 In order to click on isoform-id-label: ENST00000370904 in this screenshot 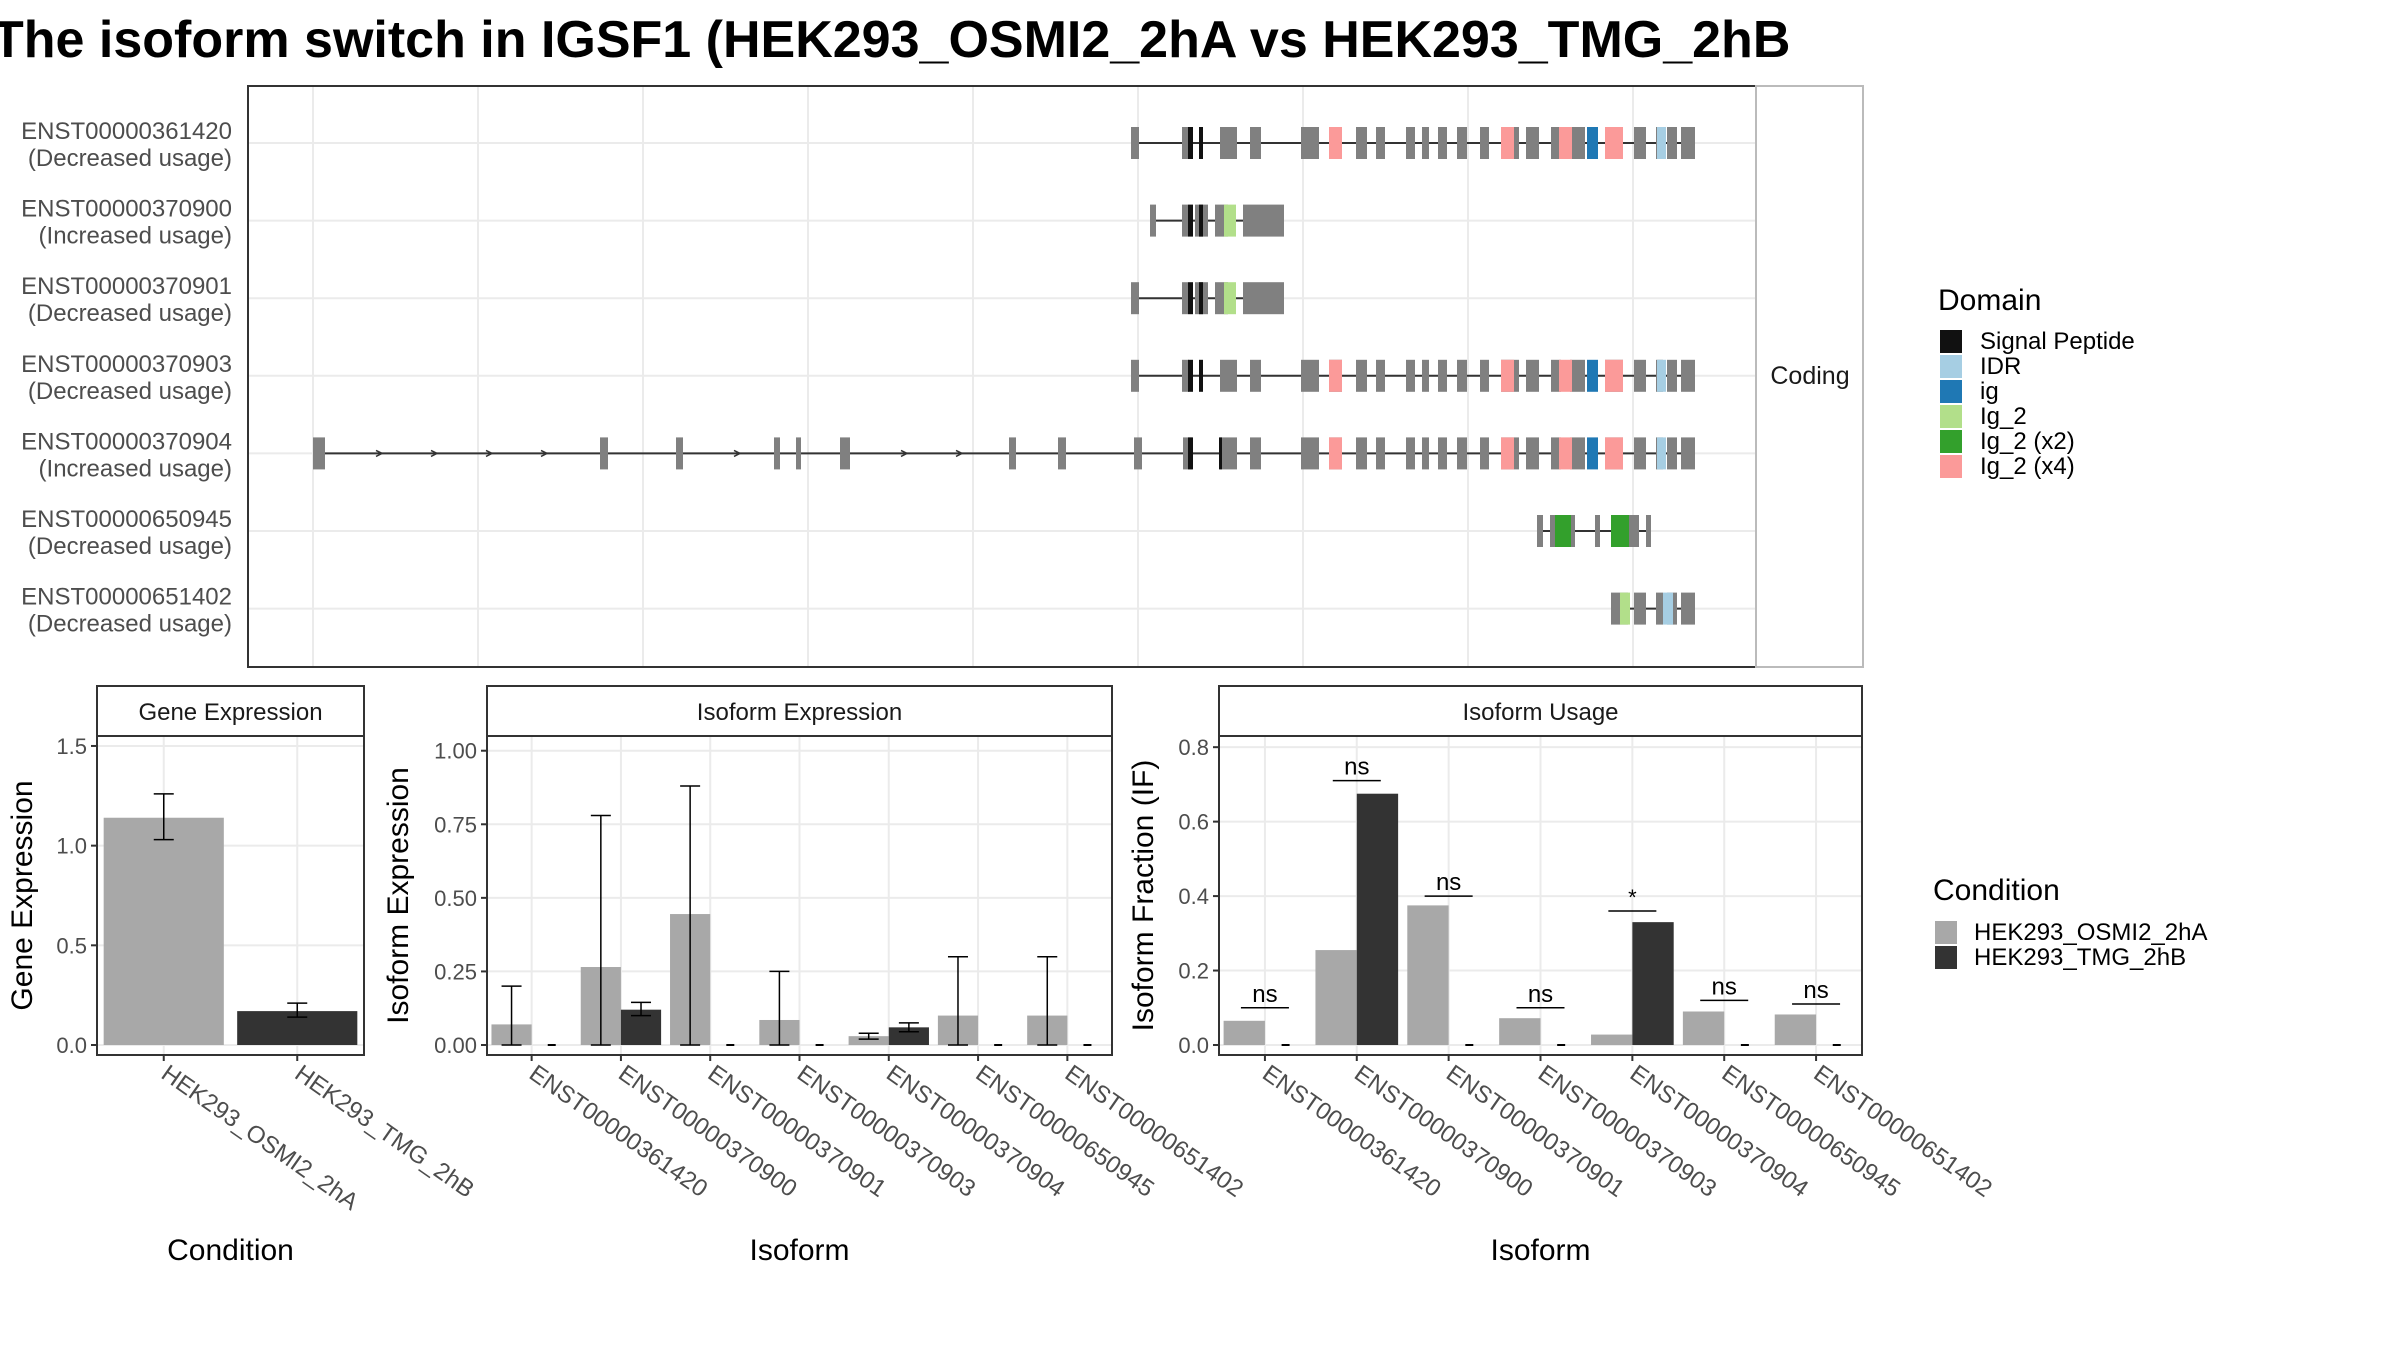, I will do `click(126, 441)`.